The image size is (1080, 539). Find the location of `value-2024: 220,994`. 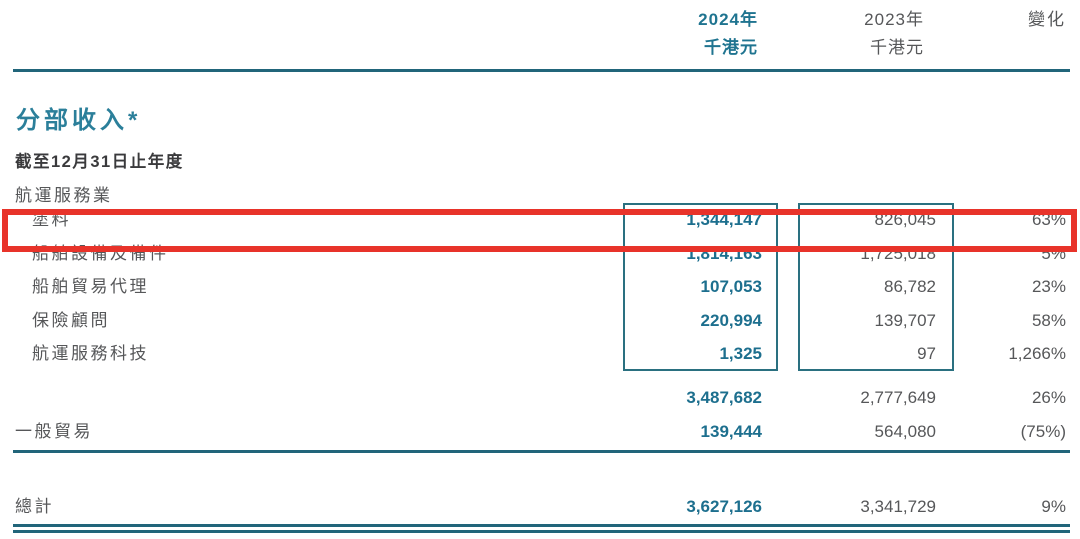

value-2024: 220,994 is located at coordinates (731, 320).